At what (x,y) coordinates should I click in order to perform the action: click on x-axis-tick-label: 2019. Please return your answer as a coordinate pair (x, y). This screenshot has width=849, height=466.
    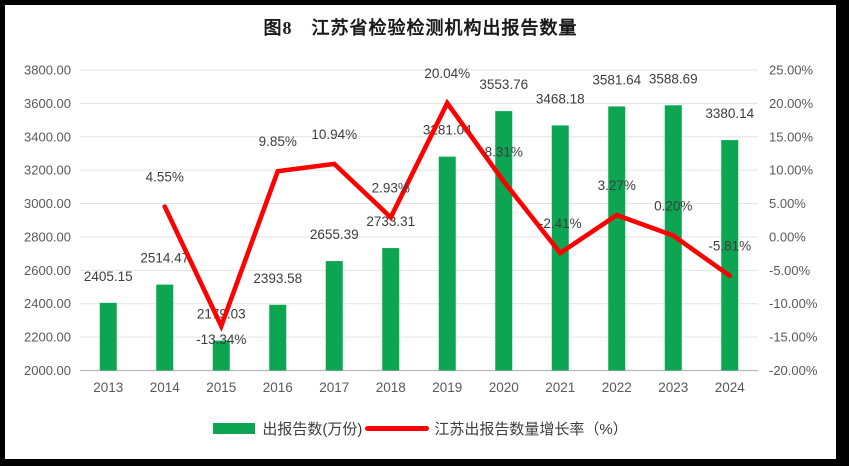
    Looking at the image, I should click on (447, 387).